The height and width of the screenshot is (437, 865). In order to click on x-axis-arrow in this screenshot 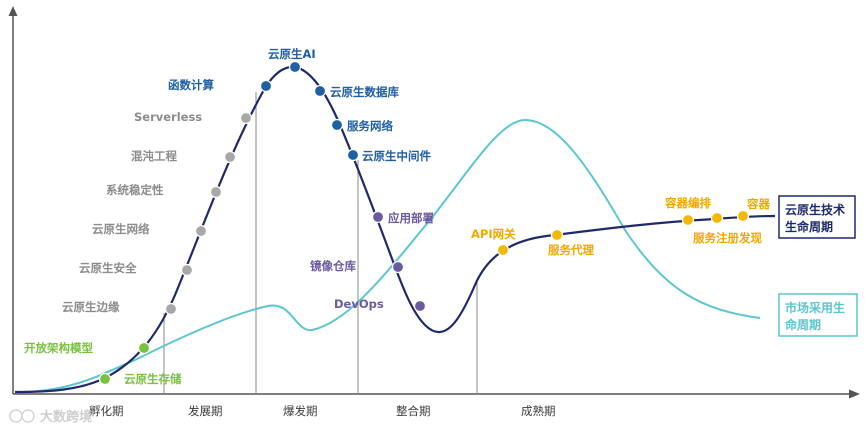, I will do `click(854, 394)`.